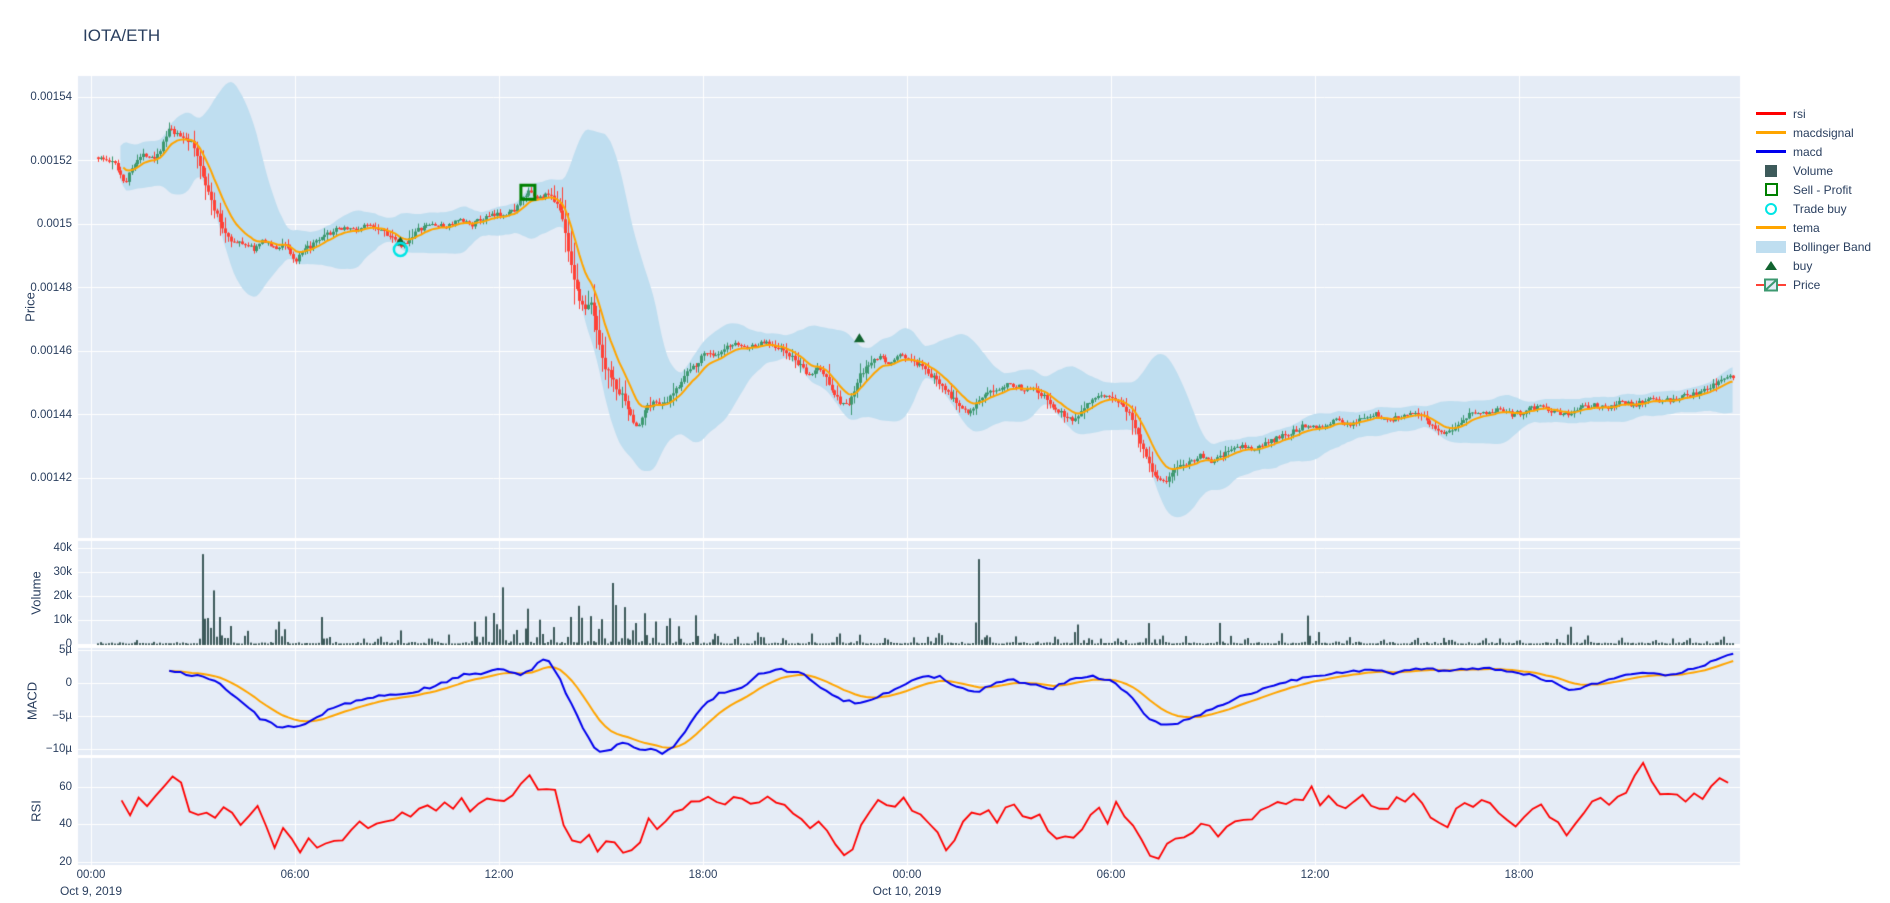 This screenshot has width=1890, height=903. What do you see at coordinates (62, 548) in the screenshot?
I see `volume-tick-label: 40k` at bounding box center [62, 548].